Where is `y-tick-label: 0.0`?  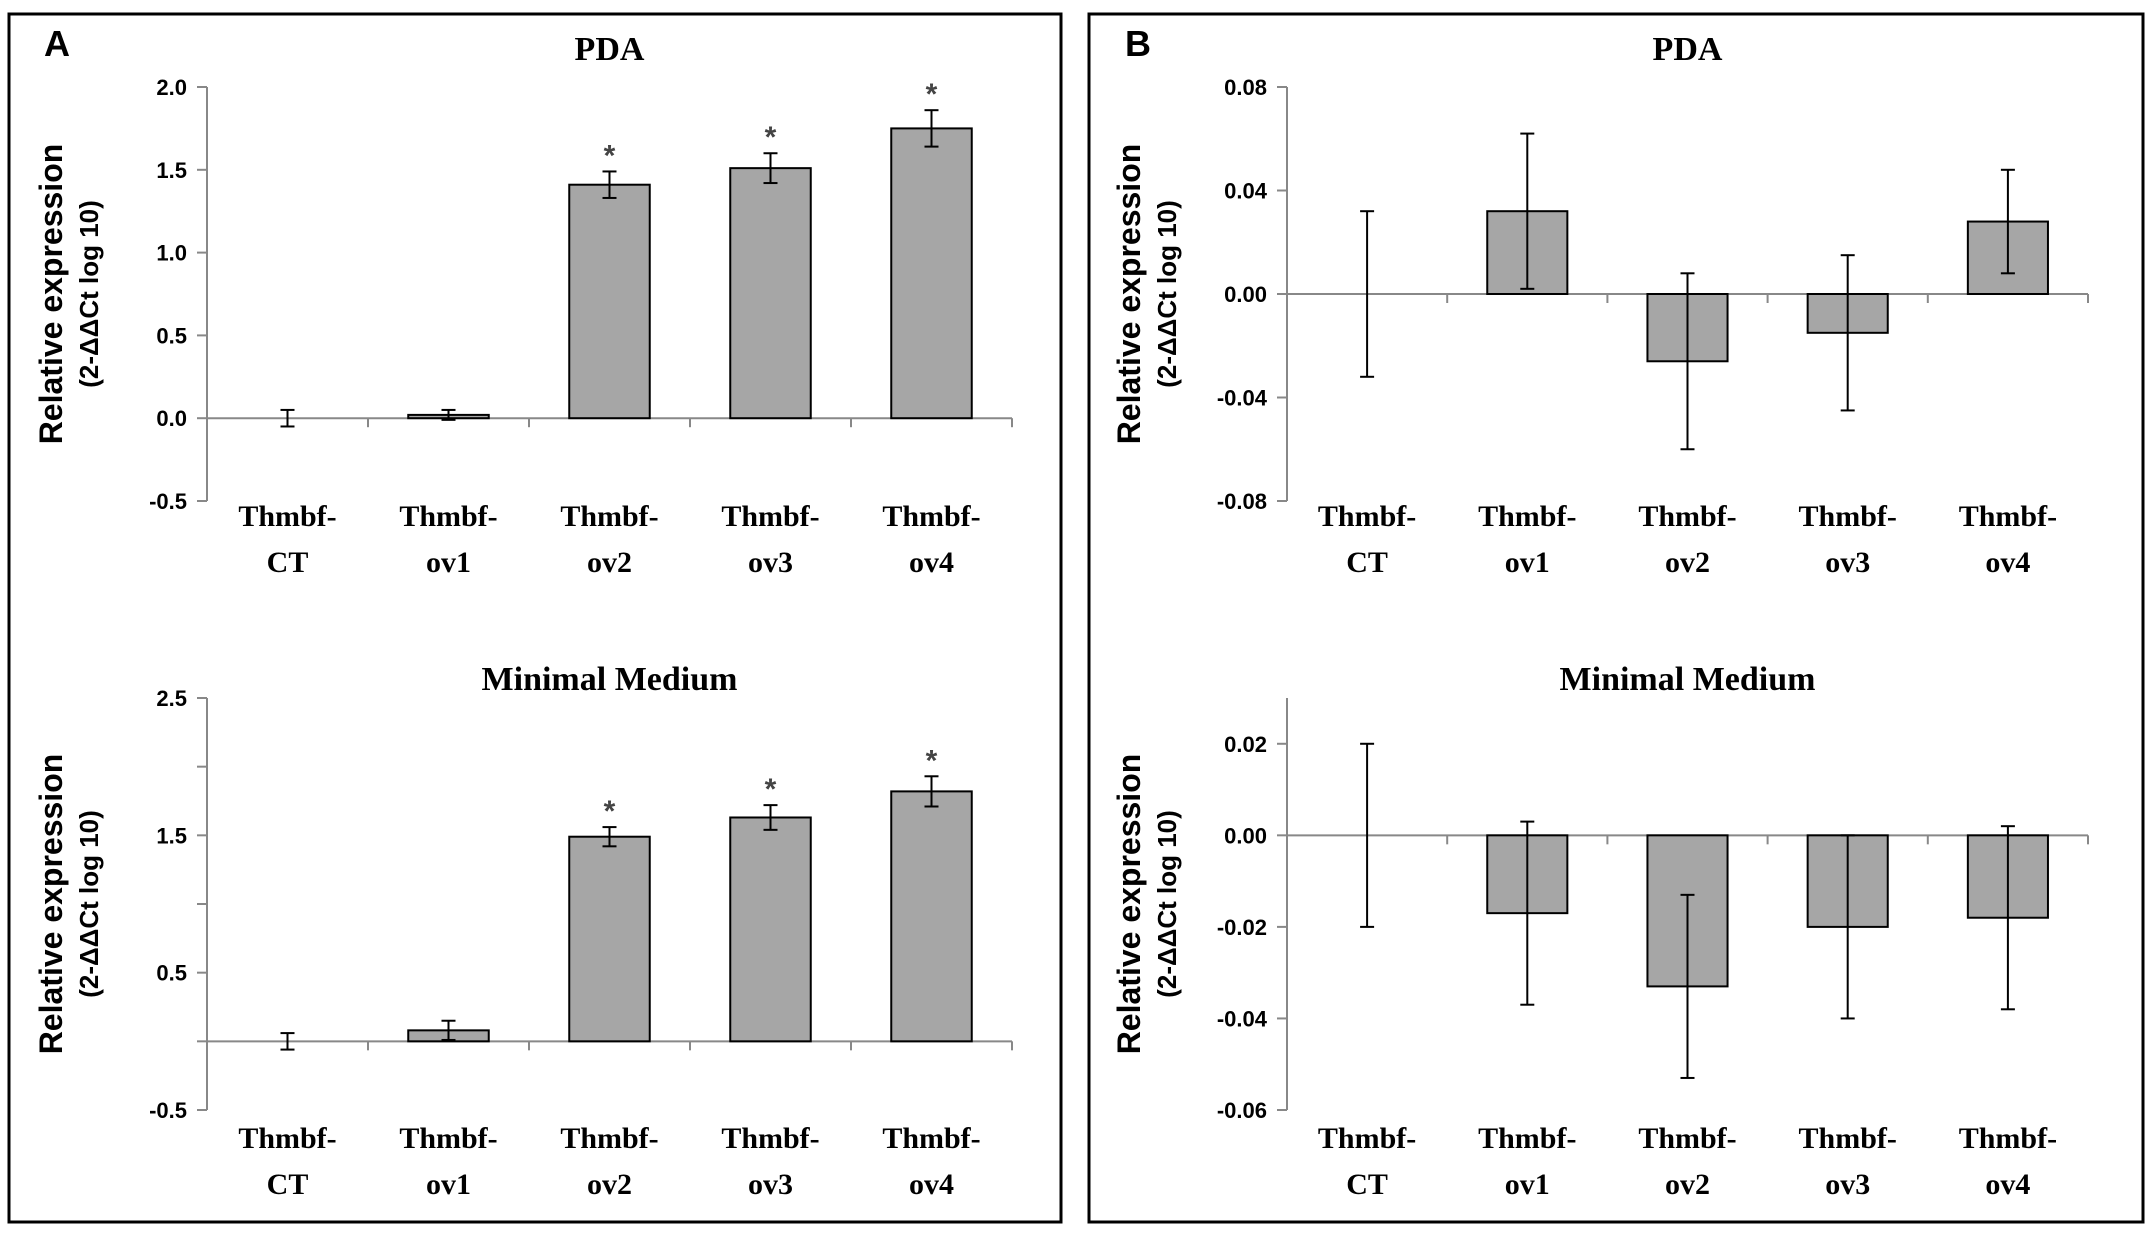
y-tick-label: 0.0 is located at coordinates (171, 418).